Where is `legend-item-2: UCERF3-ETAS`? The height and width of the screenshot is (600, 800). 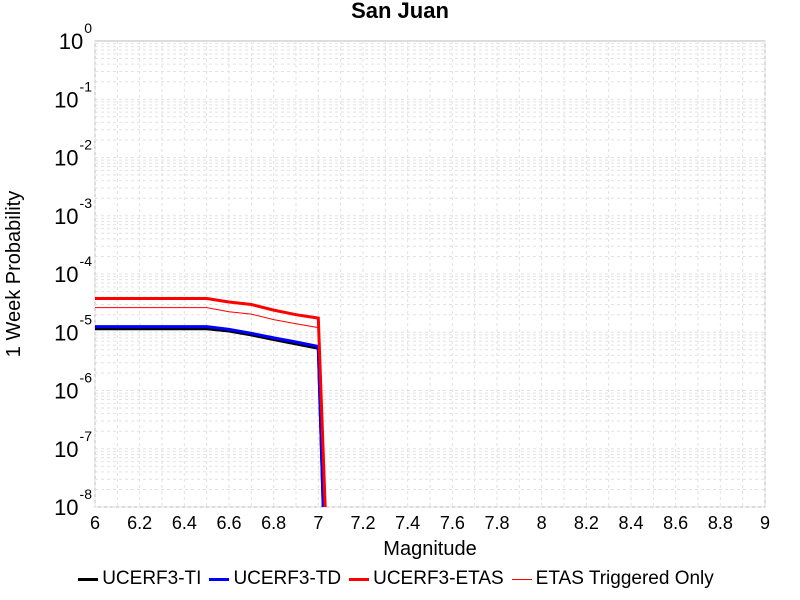 legend-item-2: UCERF3-ETAS is located at coordinates (426, 579).